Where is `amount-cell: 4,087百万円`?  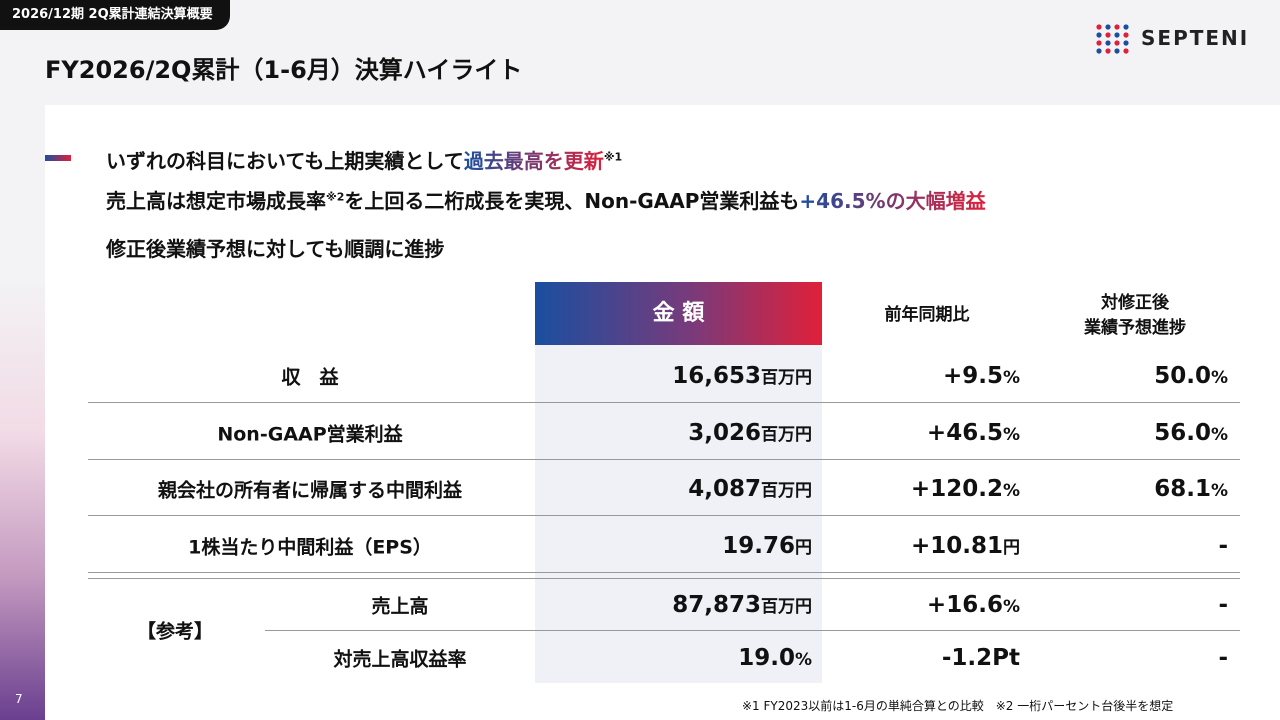
amount-cell: 4,087百万円 is located at coordinates (750, 489).